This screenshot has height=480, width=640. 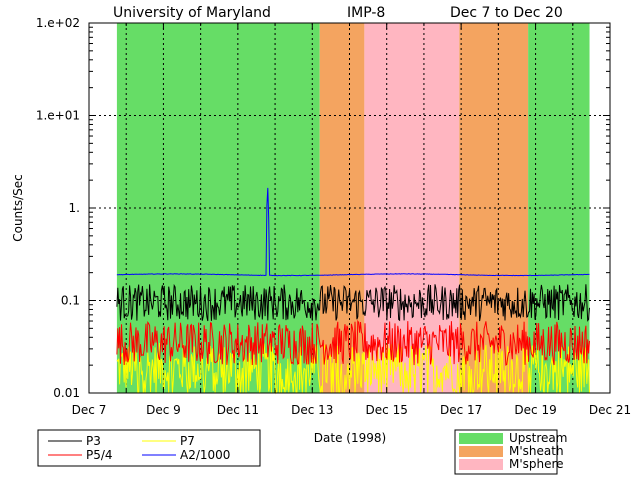 What do you see at coordinates (66, 393) in the screenshot?
I see `y-tick-label: 0.01` at bounding box center [66, 393].